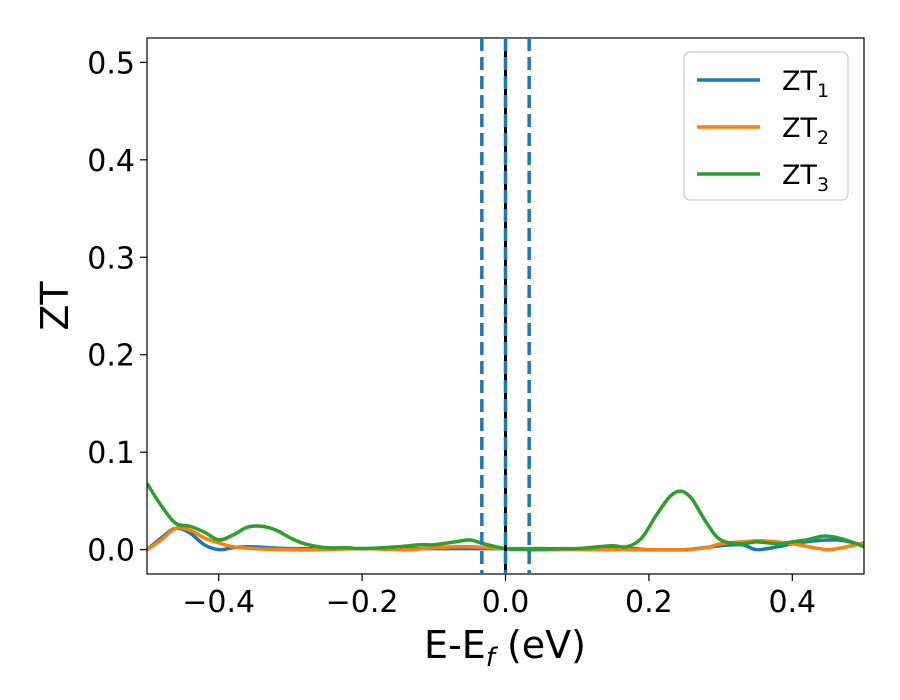 The image size is (900, 700). What do you see at coordinates (111, 161) in the screenshot?
I see `y-tick-label: 0.4` at bounding box center [111, 161].